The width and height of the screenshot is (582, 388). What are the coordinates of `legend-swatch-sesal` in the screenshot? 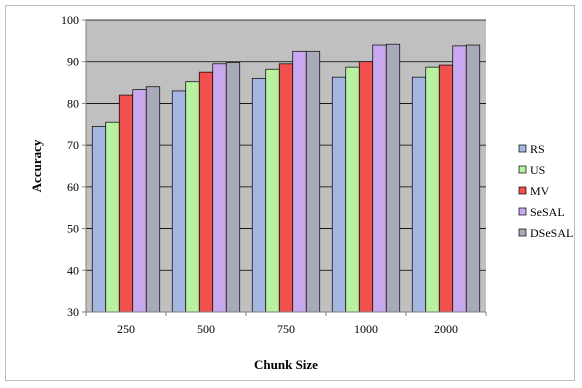 It's located at (522, 211).